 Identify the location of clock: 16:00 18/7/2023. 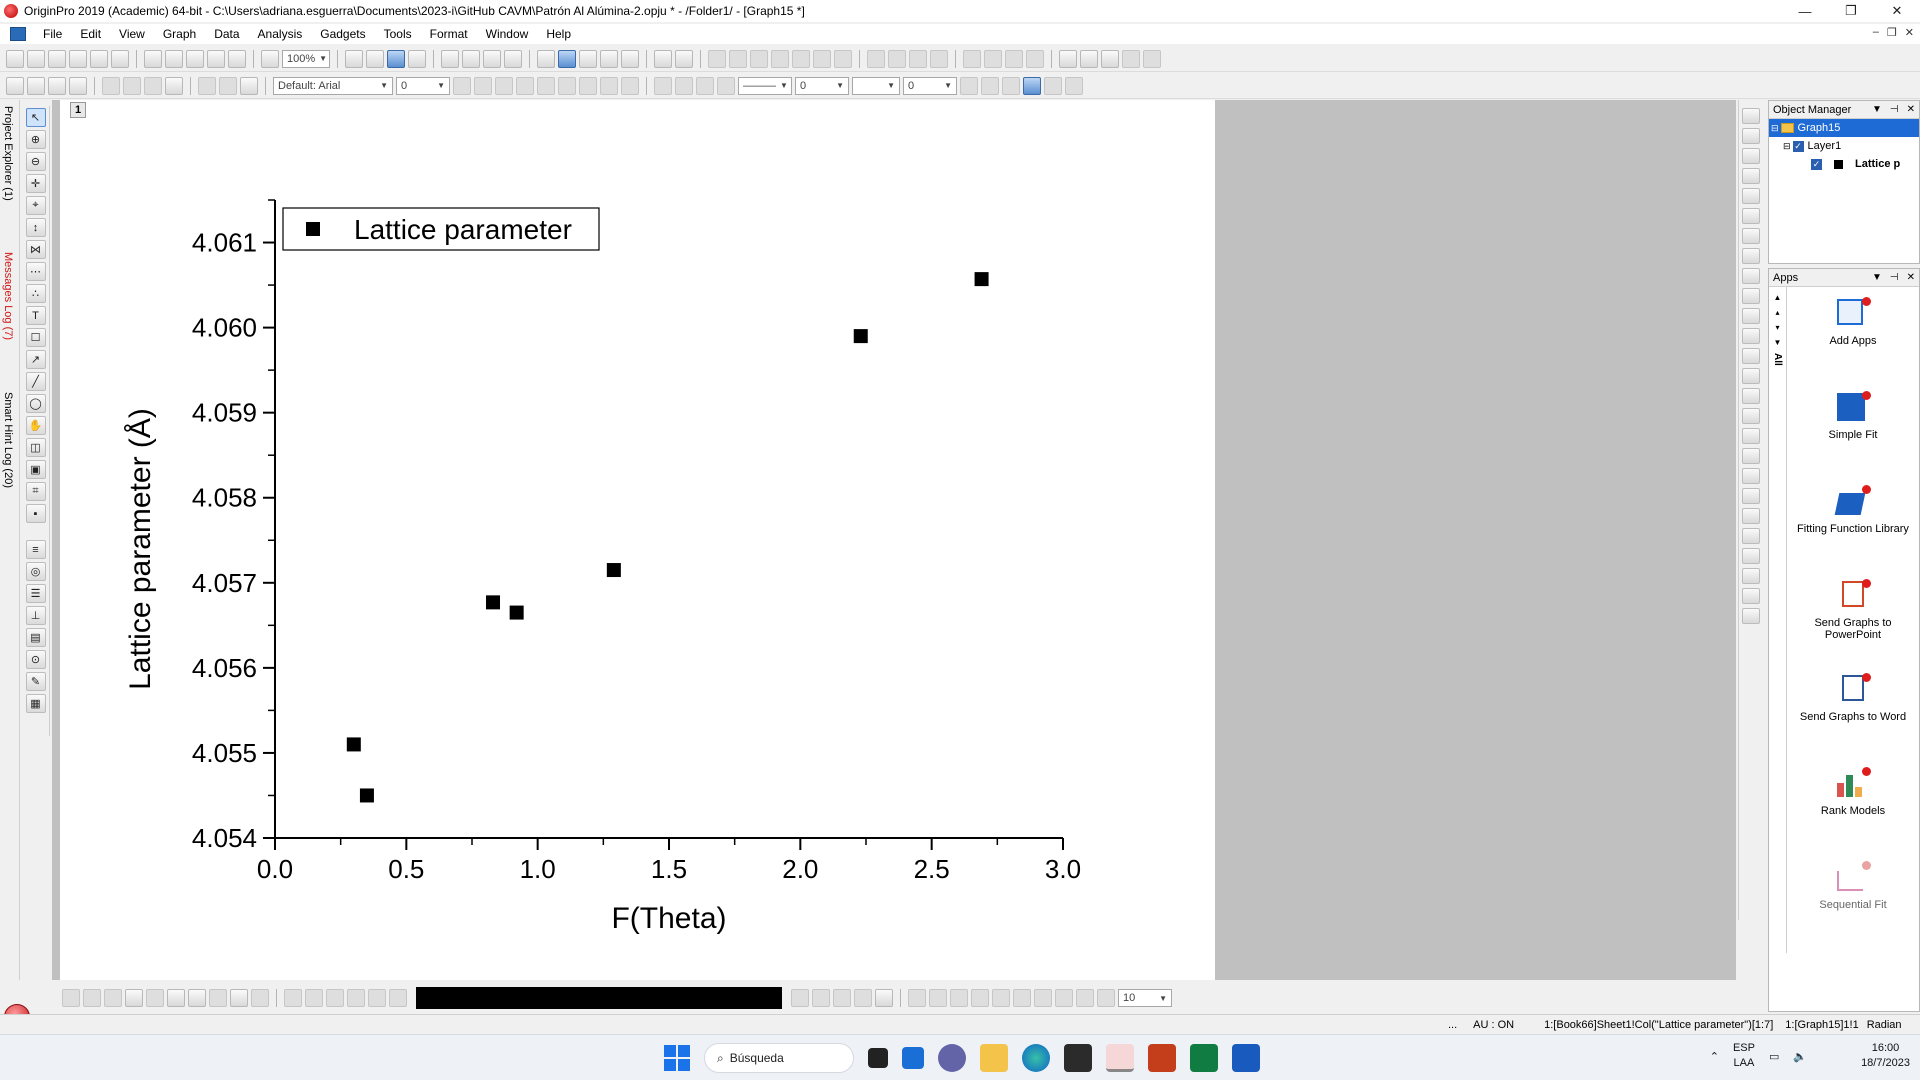
(1885, 1056).